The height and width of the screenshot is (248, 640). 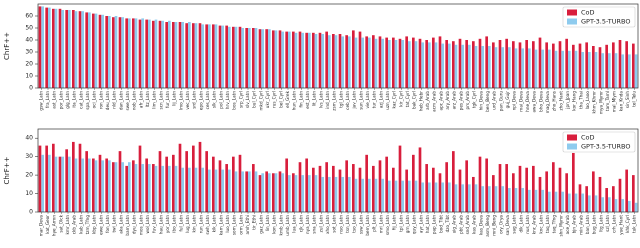 I want to click on x-tick-label: ory_Orya, so click(x=500, y=224).